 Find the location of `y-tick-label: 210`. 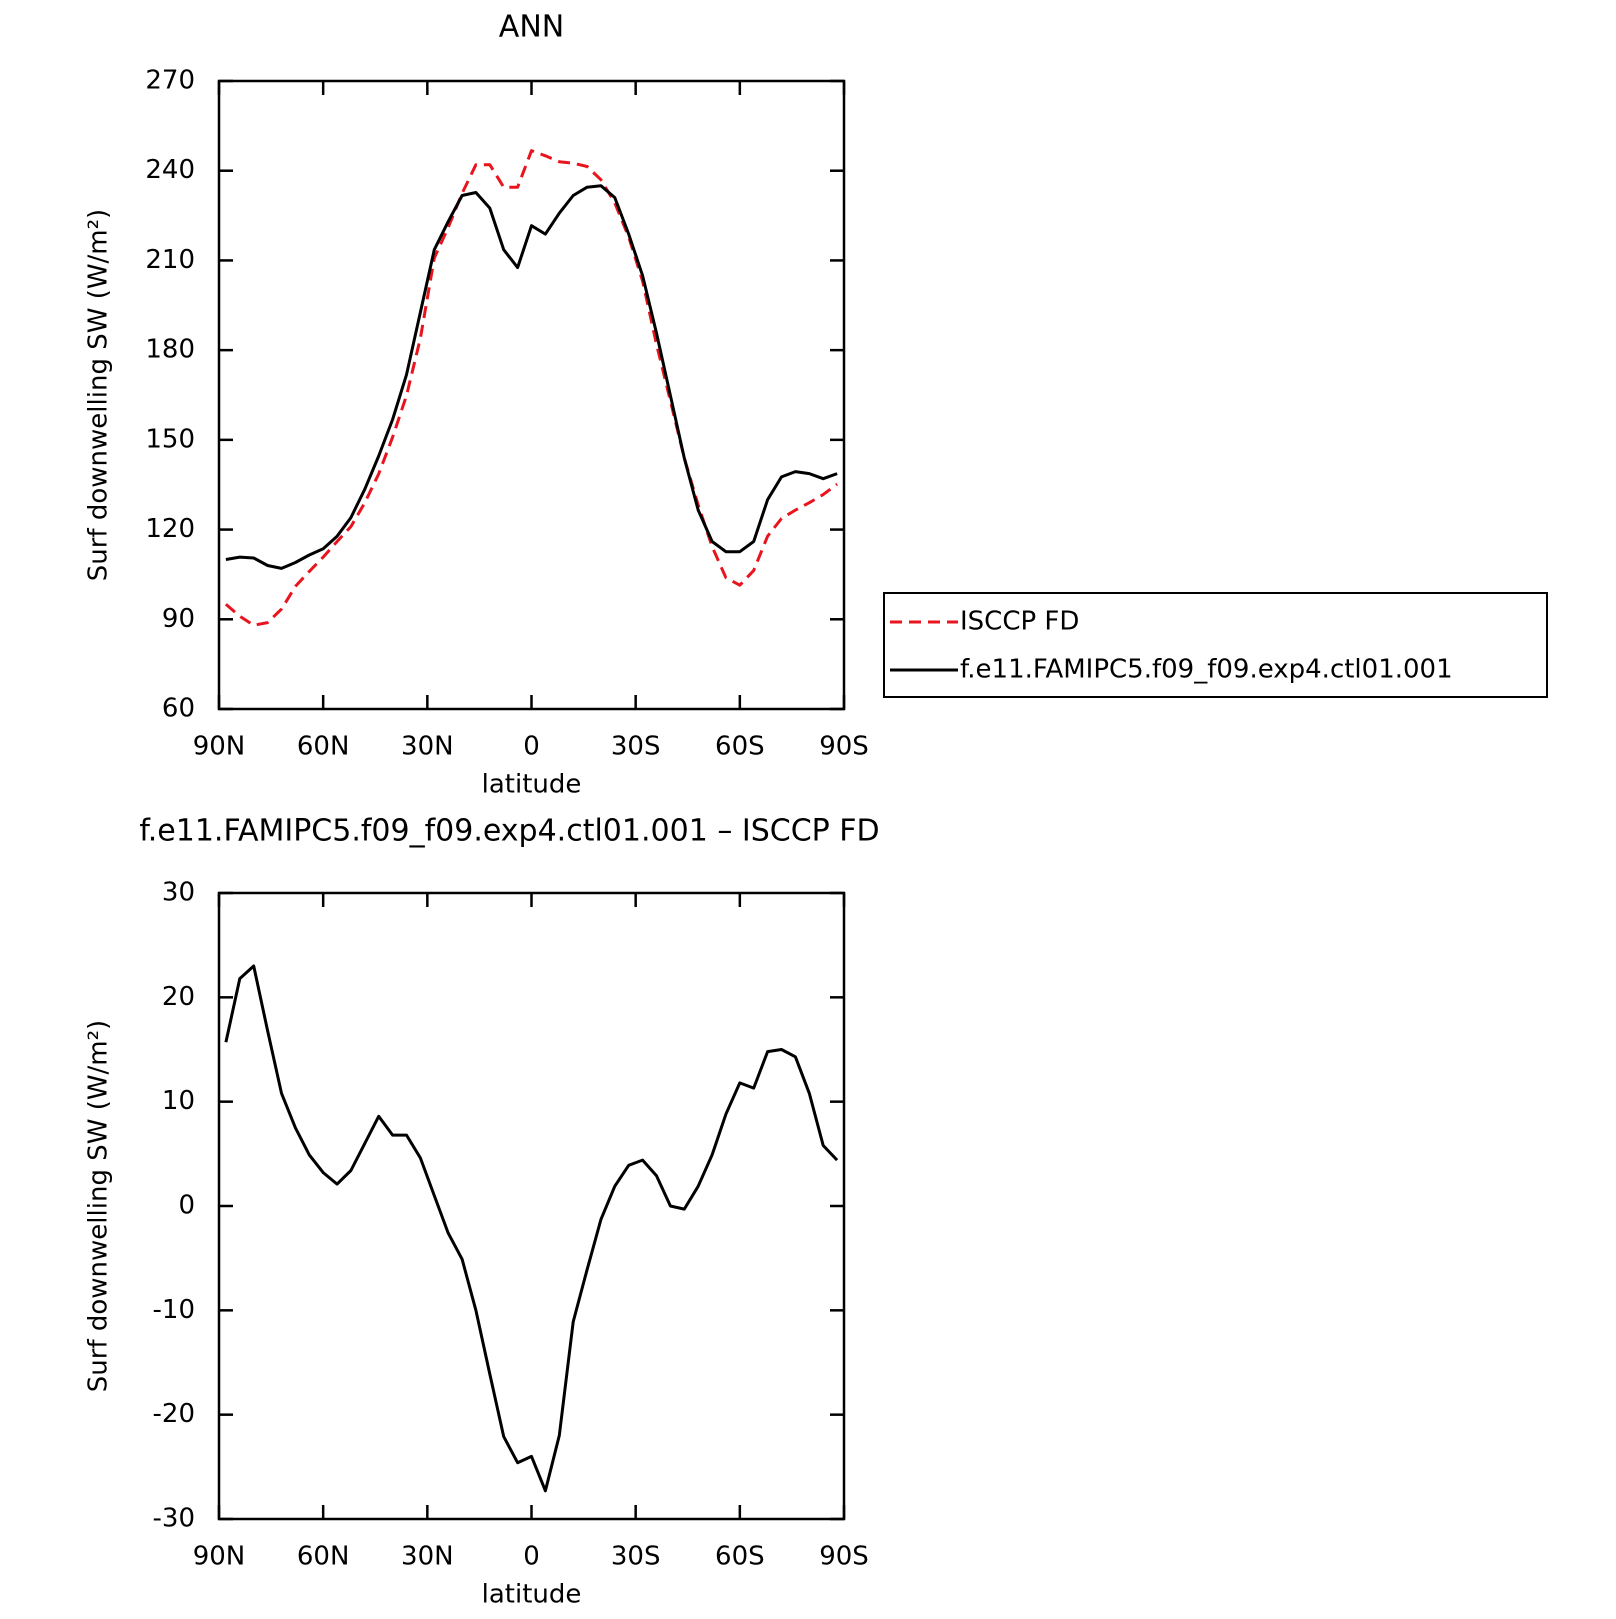

y-tick-label: 210 is located at coordinates (170, 260).